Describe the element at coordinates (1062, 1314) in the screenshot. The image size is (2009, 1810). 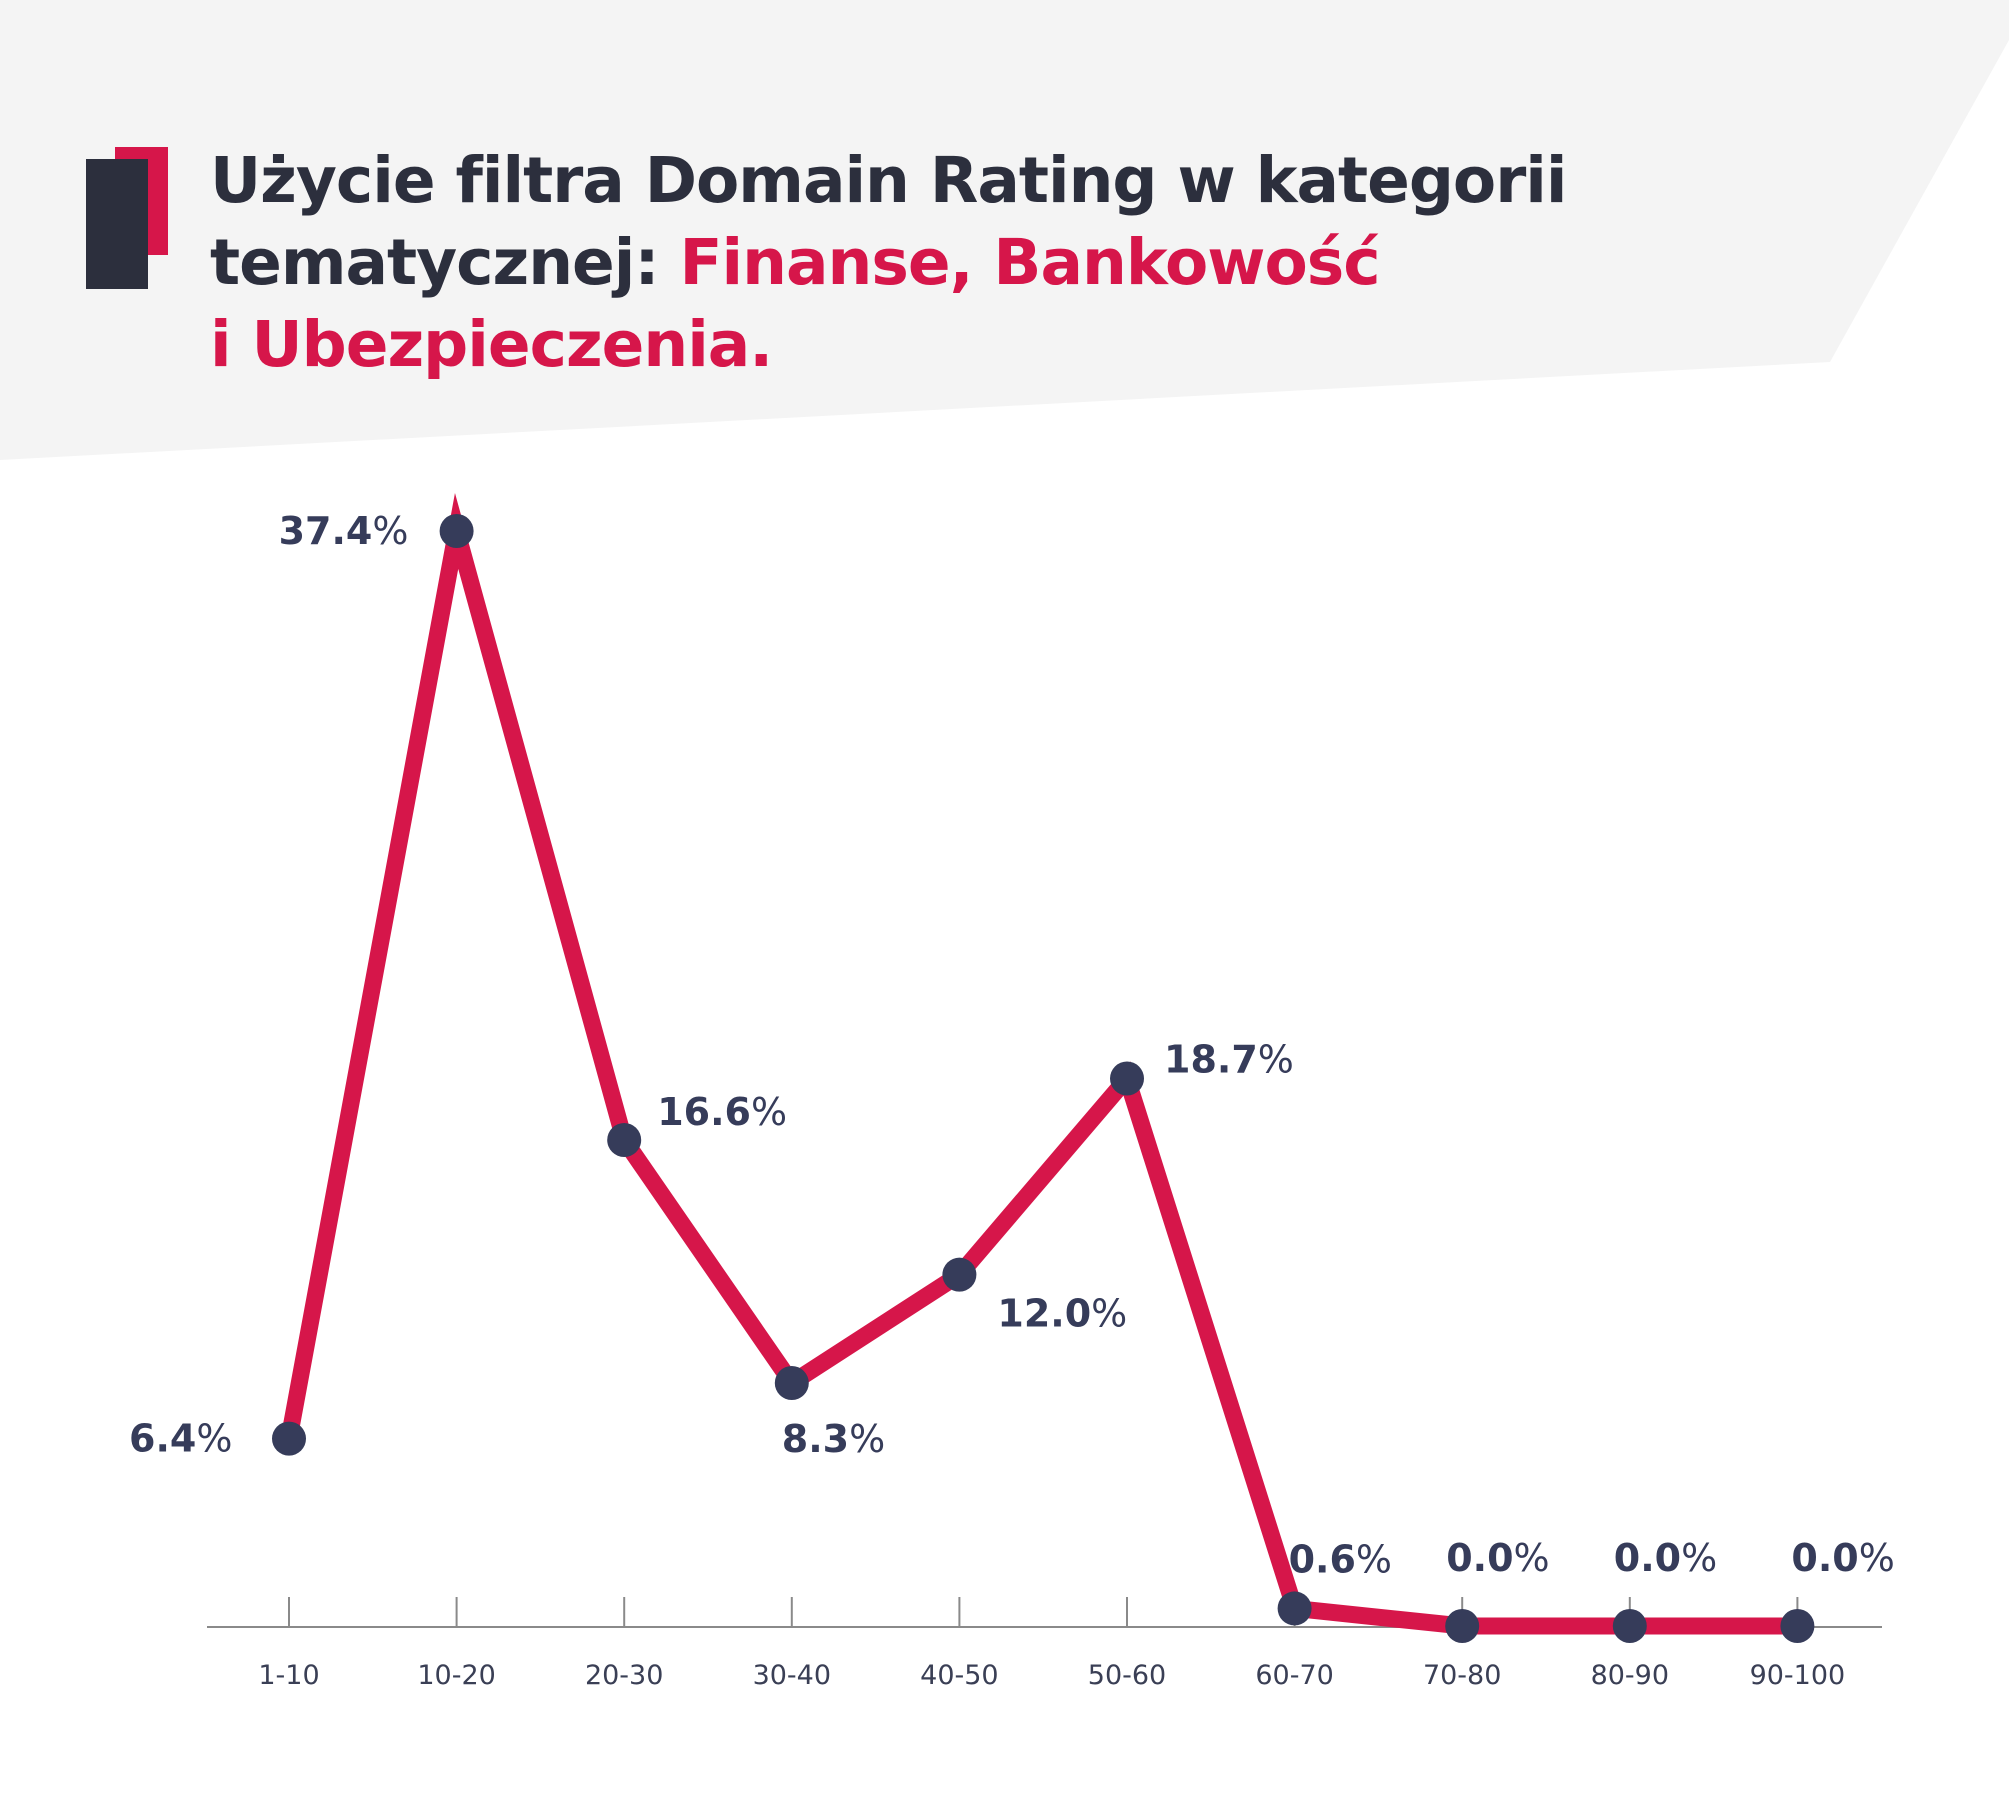
I see `data-label: 12.0%` at that location.